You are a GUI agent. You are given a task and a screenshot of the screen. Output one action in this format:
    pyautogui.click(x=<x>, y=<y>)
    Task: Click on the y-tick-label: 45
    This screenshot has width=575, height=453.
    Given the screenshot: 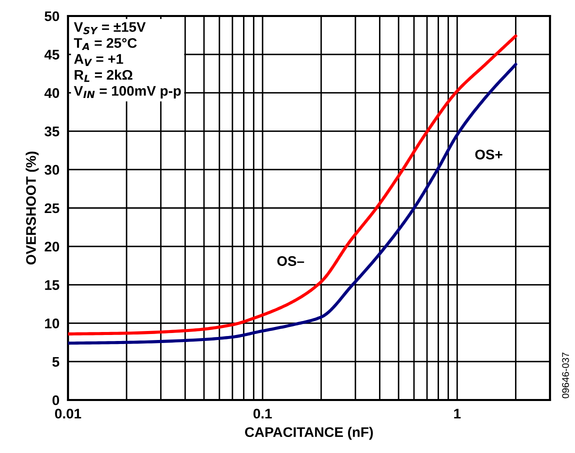 What is the action you would take?
    pyautogui.click(x=52, y=55)
    